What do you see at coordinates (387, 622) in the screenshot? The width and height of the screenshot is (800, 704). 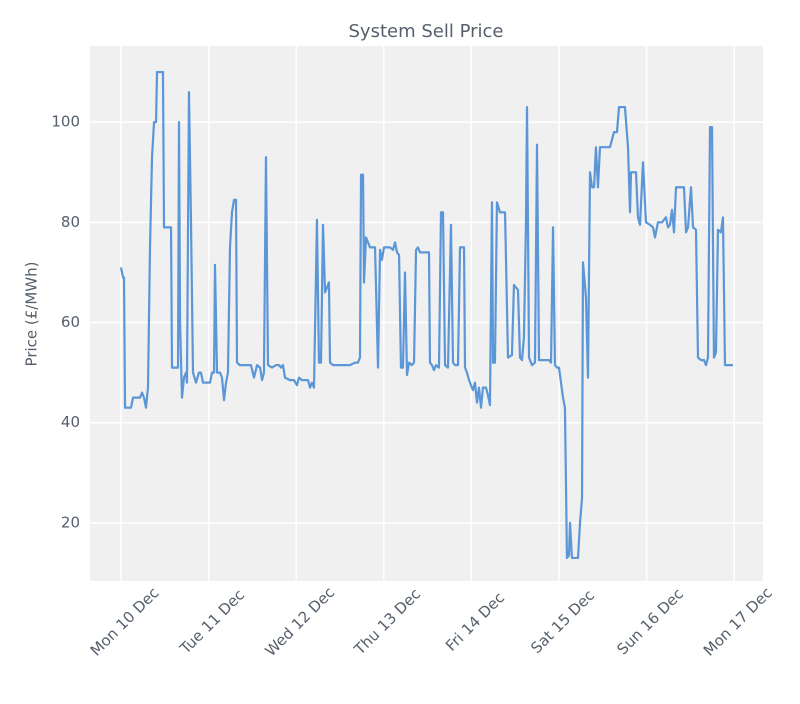 I see `x-tick-label: Thu 13 Dec` at bounding box center [387, 622].